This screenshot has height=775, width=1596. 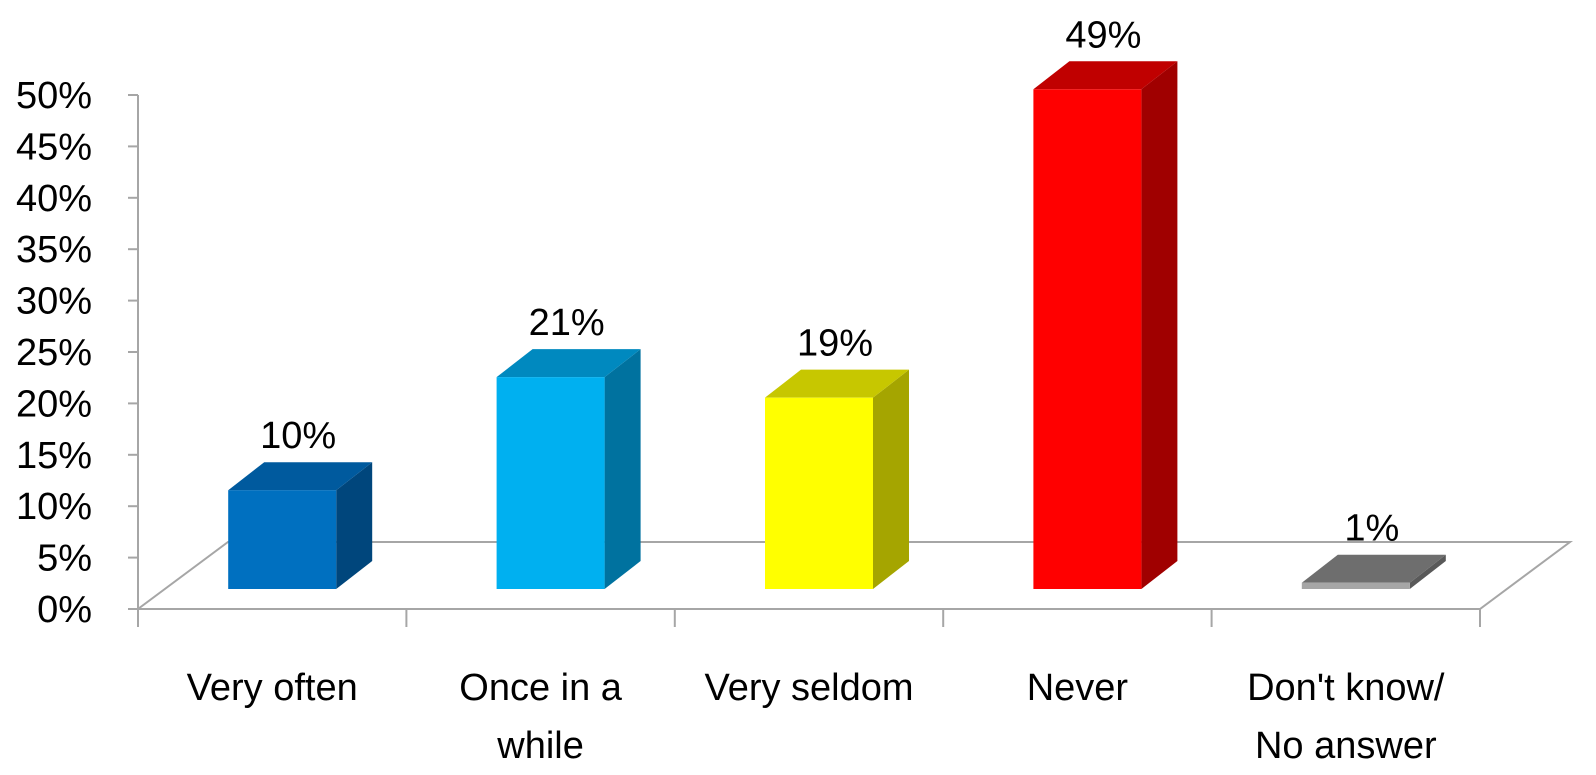 What do you see at coordinates (1346, 746) in the screenshot?
I see `category-label: No answer` at bounding box center [1346, 746].